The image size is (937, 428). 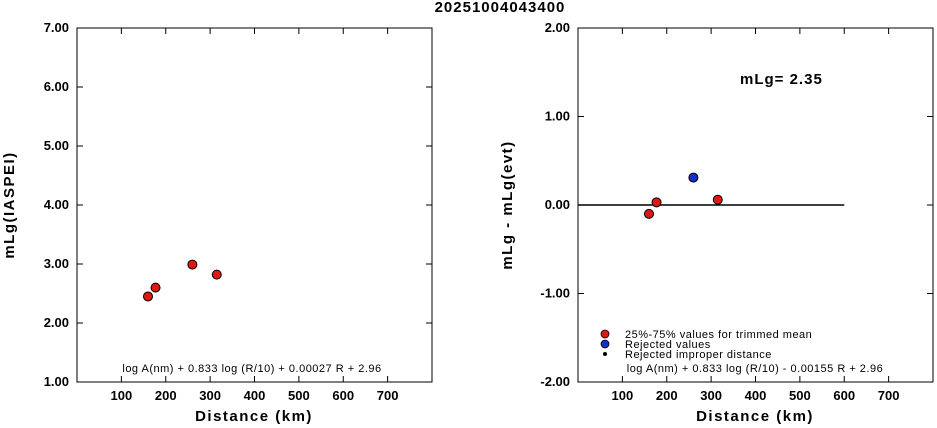 I want to click on left-x-tick-label: 700, so click(x=388, y=395).